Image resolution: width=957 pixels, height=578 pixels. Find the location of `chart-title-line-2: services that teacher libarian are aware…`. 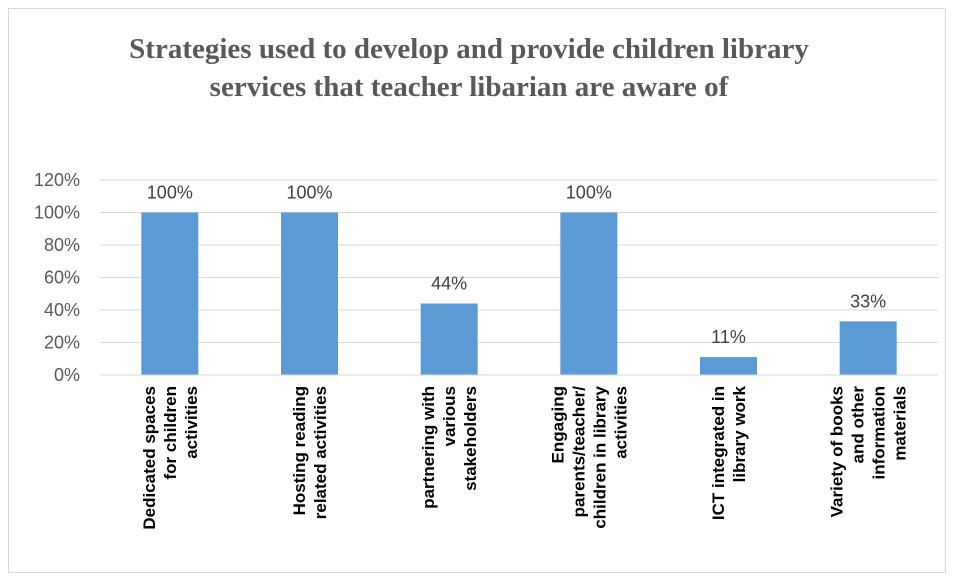

chart-title-line-2: services that teacher libarian are aware… is located at coordinates (469, 87).